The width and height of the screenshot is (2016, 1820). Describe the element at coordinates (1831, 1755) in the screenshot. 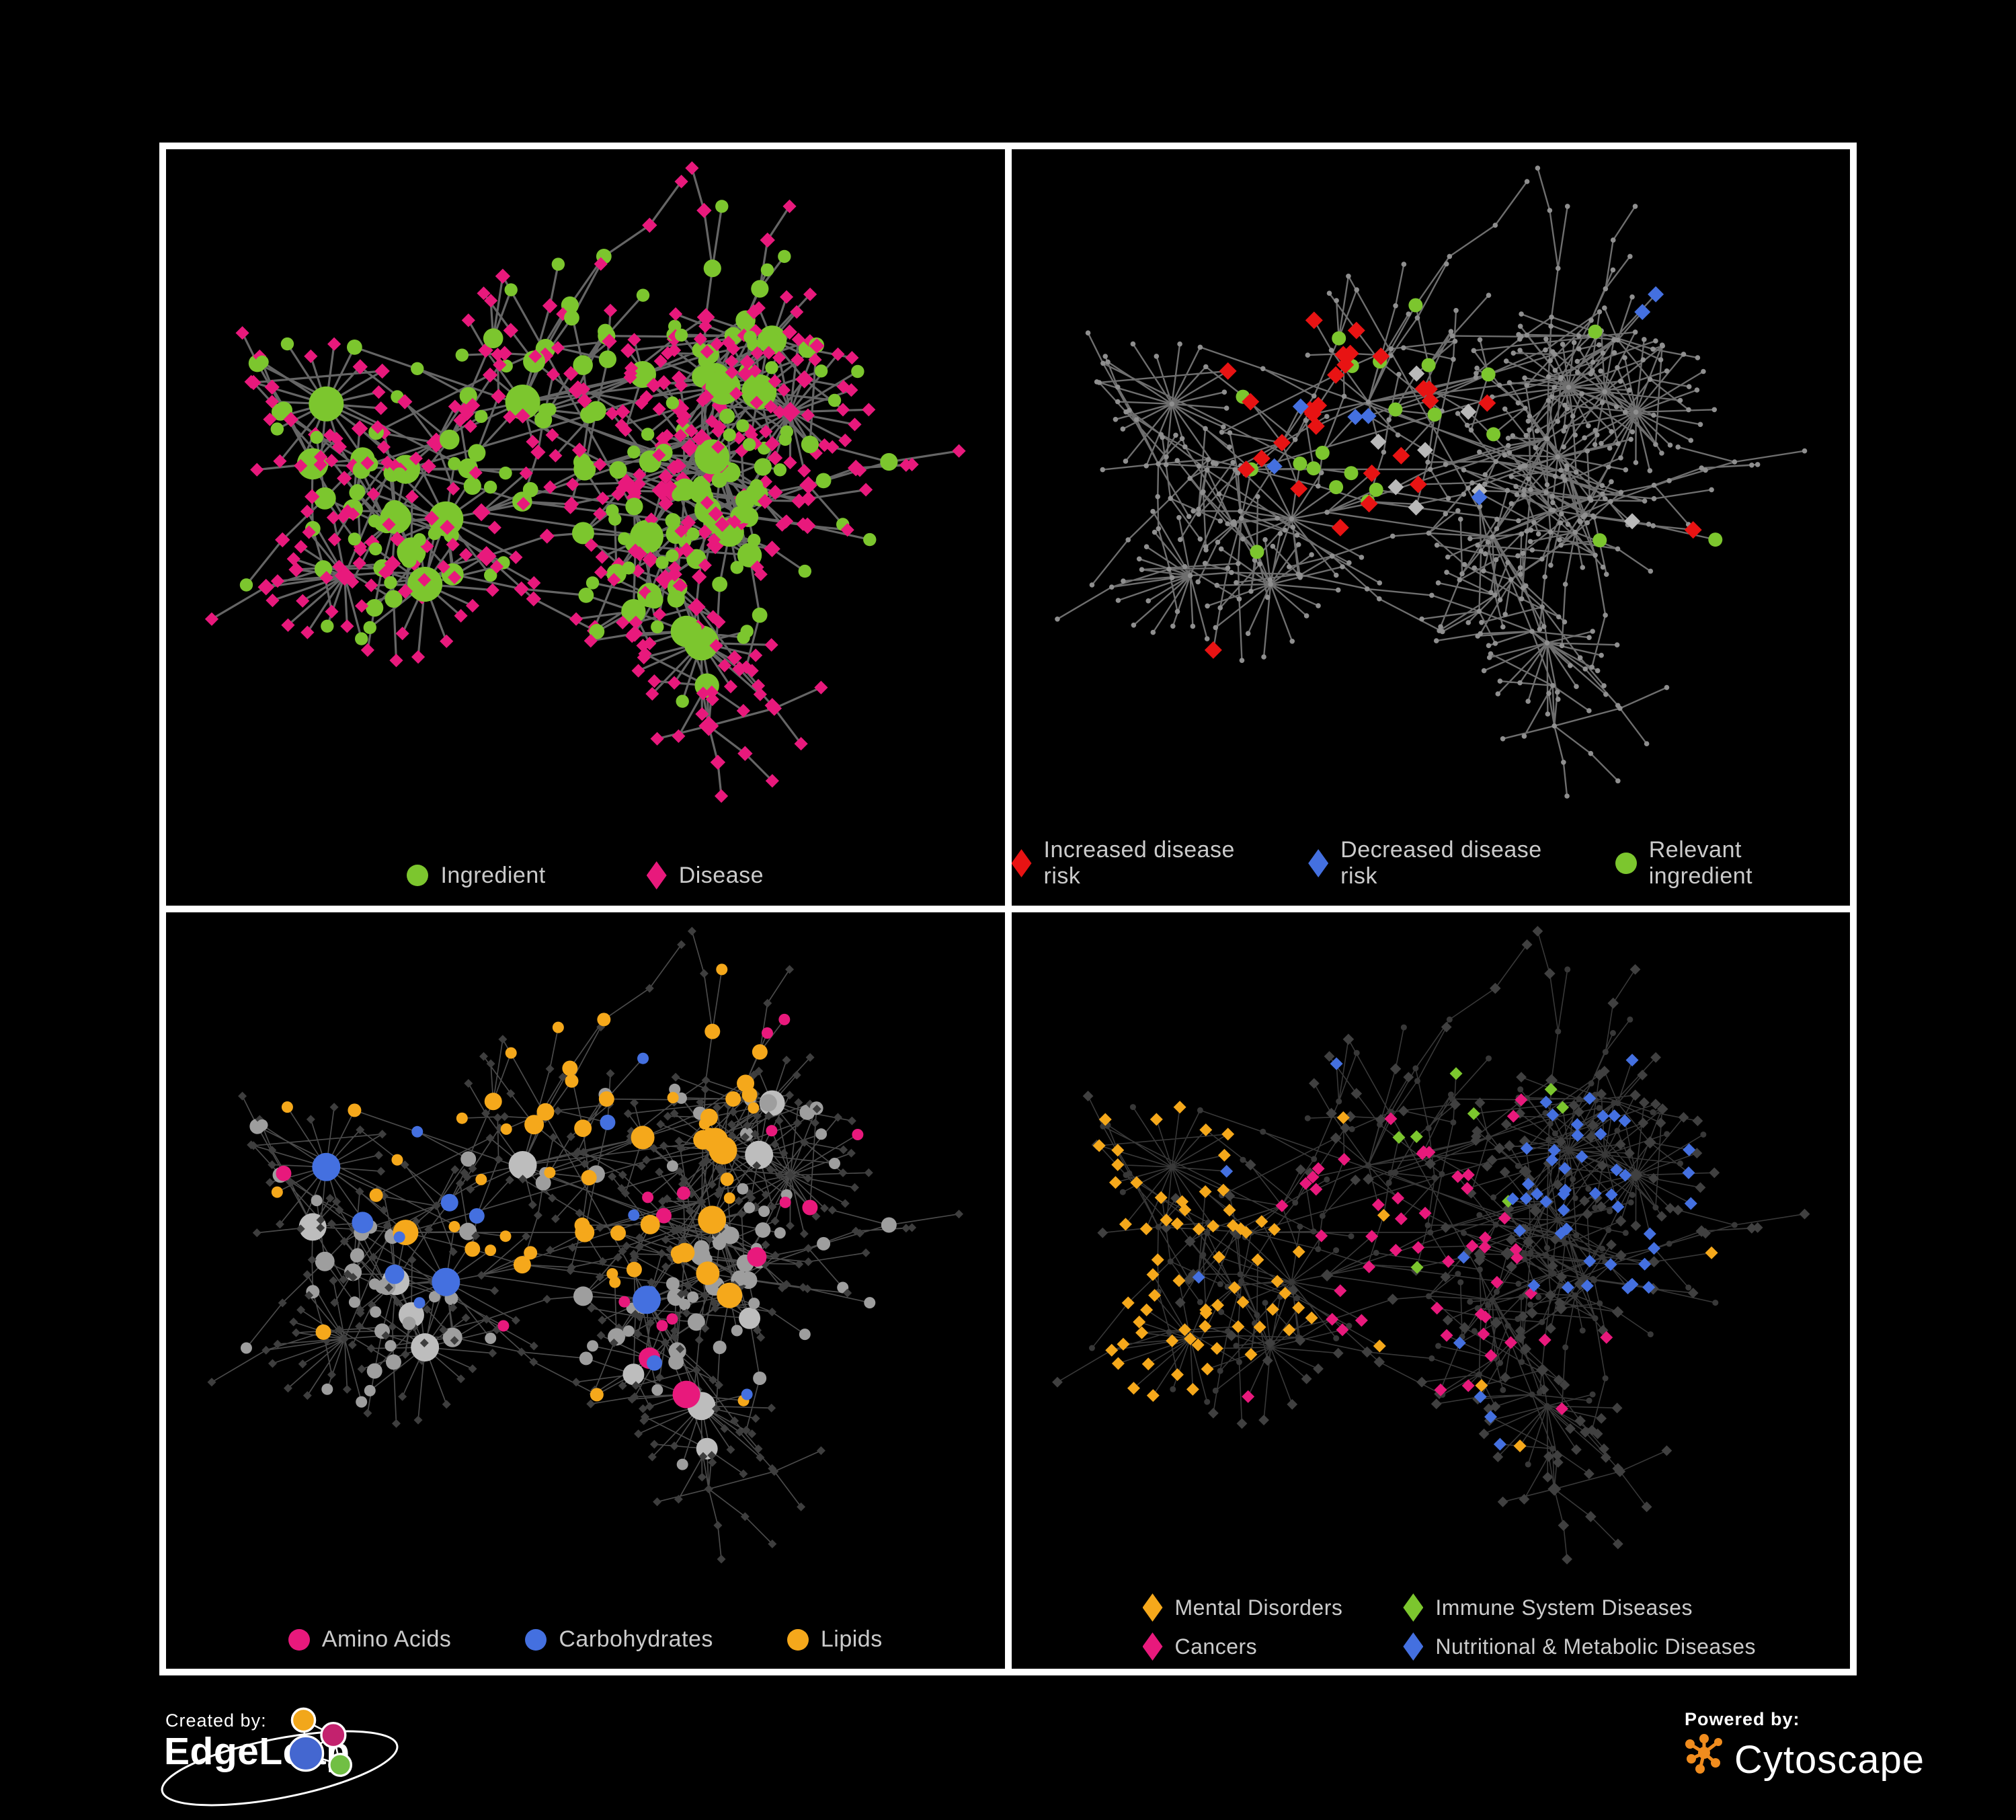

I see `cytoscape-branding: Powered by: Cytoscape` at that location.